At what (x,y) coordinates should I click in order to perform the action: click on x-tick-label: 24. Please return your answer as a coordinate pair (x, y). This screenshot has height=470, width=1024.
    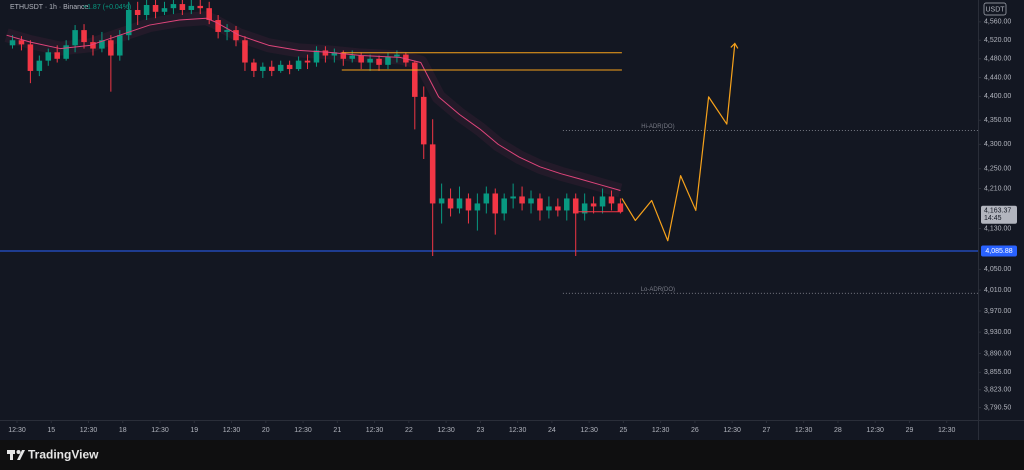
    Looking at the image, I should click on (552, 430).